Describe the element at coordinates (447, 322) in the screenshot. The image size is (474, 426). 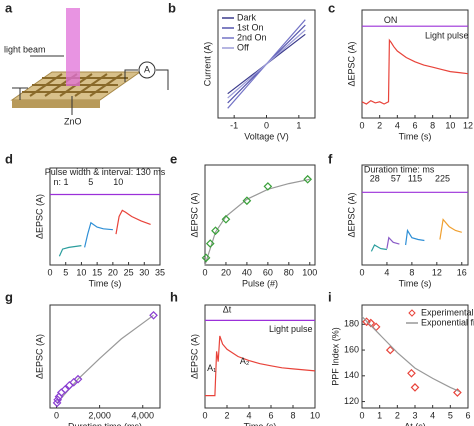
I see `legend-label: Exponential fit` at that location.